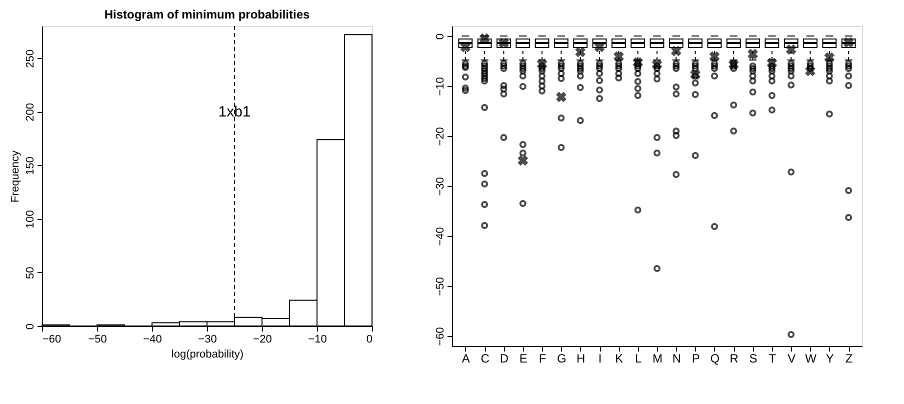 This screenshot has height=404, width=904. What do you see at coordinates (234, 112) in the screenshot?
I see `annotation: 1xb1` at bounding box center [234, 112].